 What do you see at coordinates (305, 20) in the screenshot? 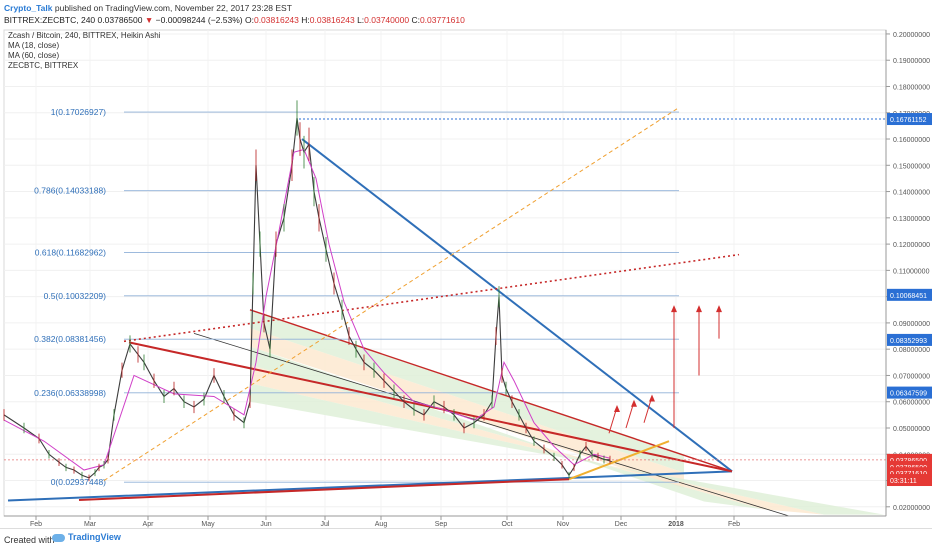
I see `high-label: H:` at bounding box center [305, 20].